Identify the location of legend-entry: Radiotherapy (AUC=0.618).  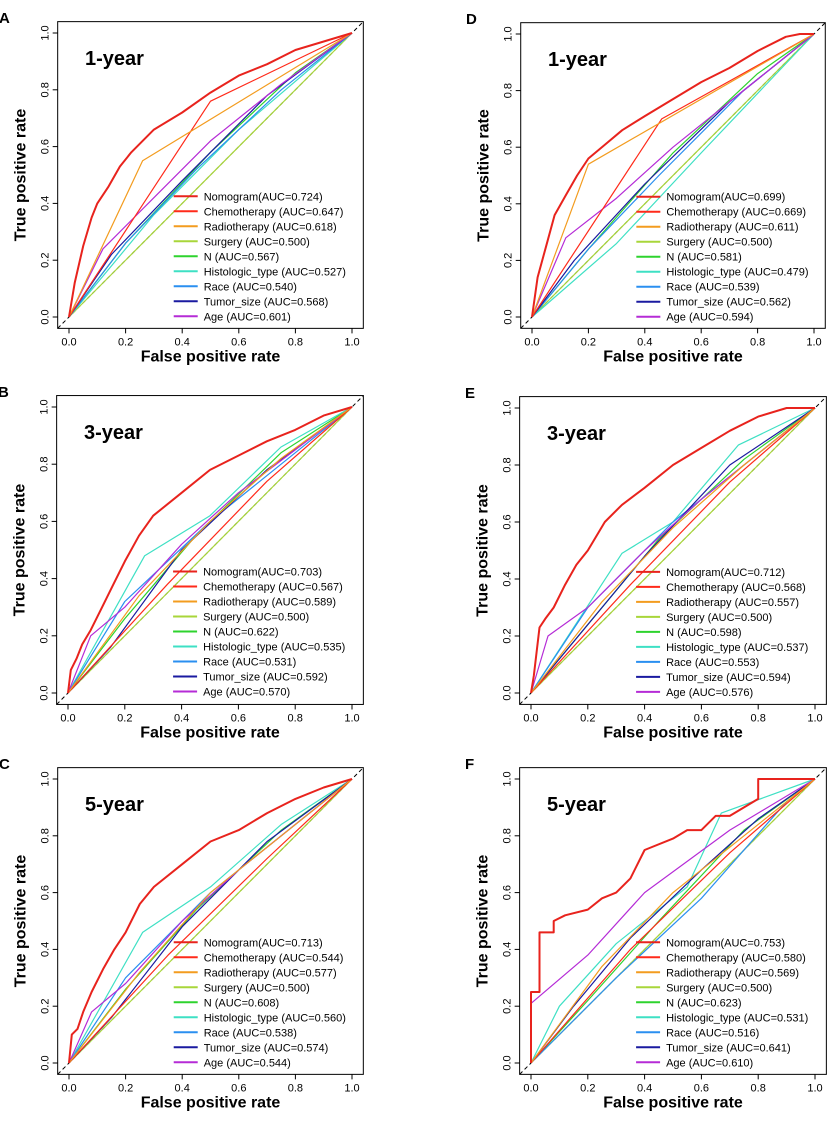
(270, 227).